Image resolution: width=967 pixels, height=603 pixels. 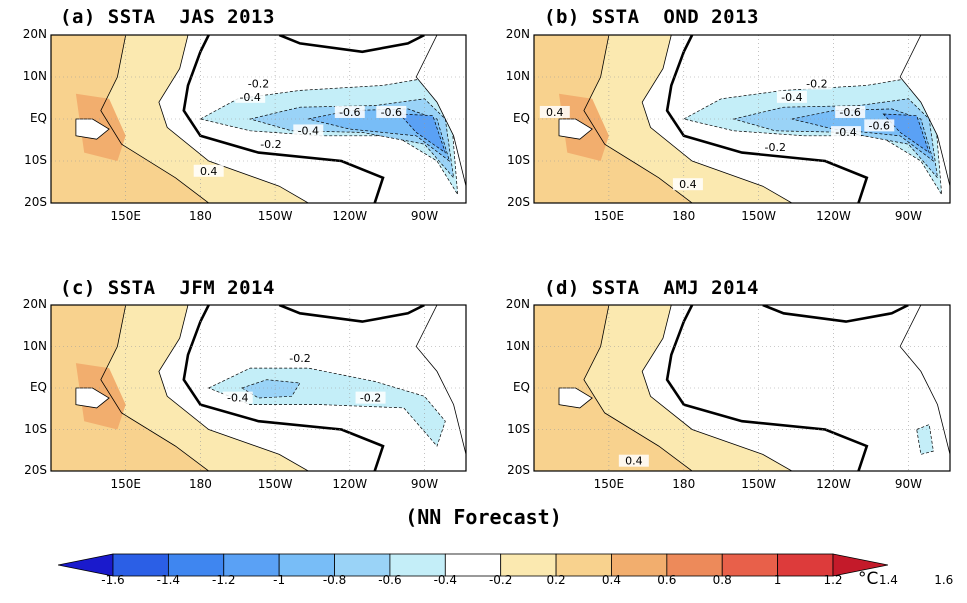 What do you see at coordinates (651, 17) in the screenshot?
I see `panel-title: (b) SSTA OND 2013` at bounding box center [651, 17].